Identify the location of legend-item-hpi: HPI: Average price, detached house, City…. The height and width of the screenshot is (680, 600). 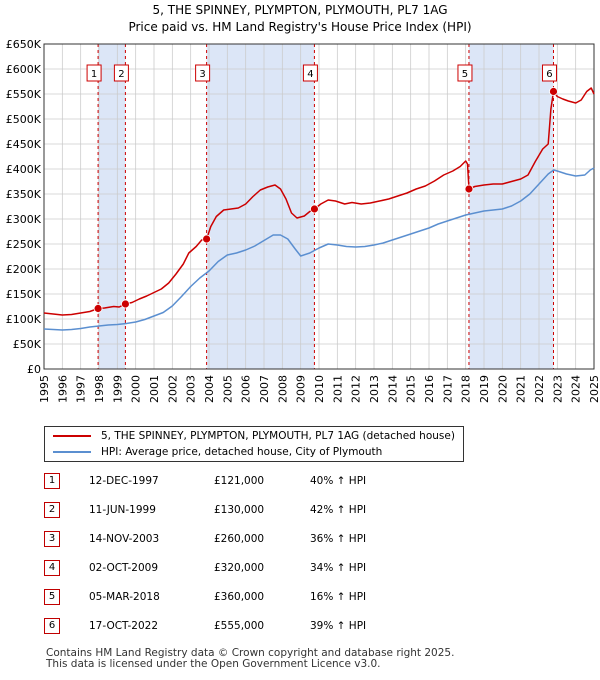
(217, 452).